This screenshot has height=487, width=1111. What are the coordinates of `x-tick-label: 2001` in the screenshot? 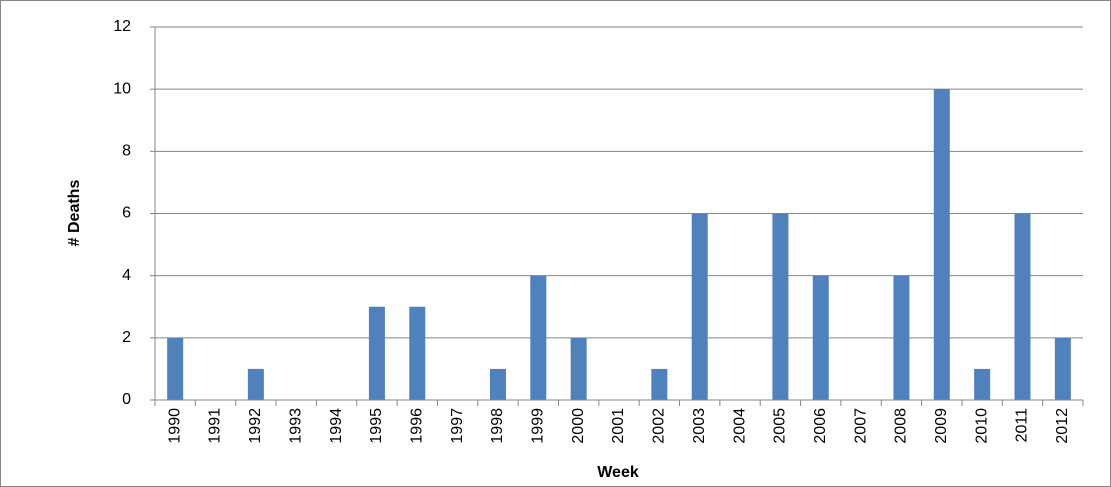 It's located at (618, 426).